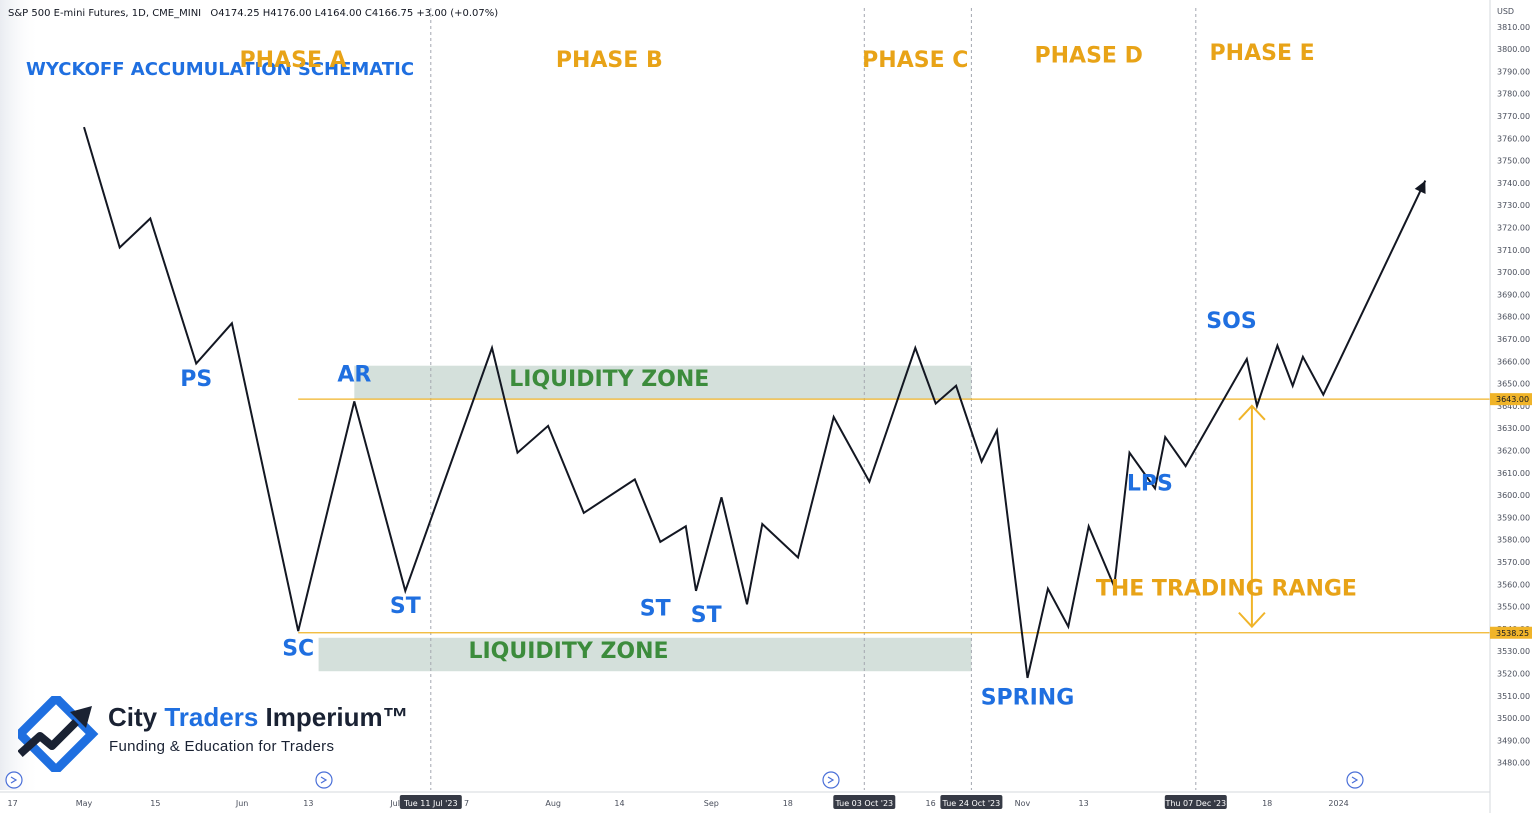  I want to click on event-label-sc: SC, so click(298, 649).